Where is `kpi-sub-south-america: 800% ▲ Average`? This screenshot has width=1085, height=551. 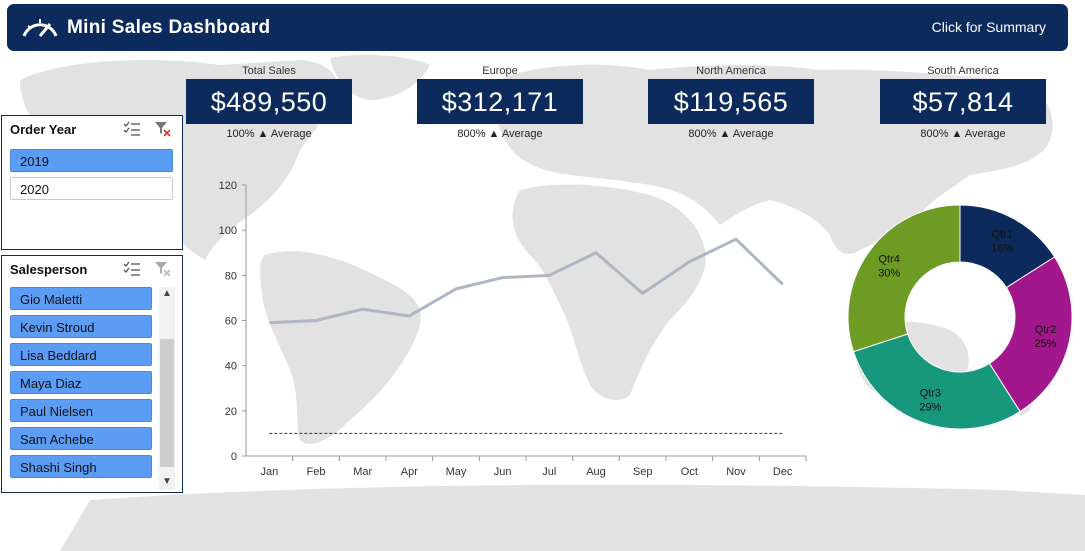 kpi-sub-south-america: 800% ▲ Average is located at coordinates (963, 134).